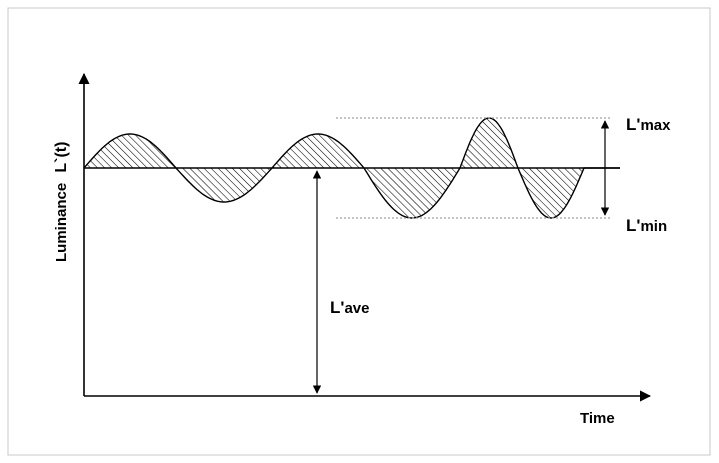 This screenshot has height=463, width=719. What do you see at coordinates (356, 308) in the screenshot?
I see `ave-label-sub: ave` at bounding box center [356, 308].